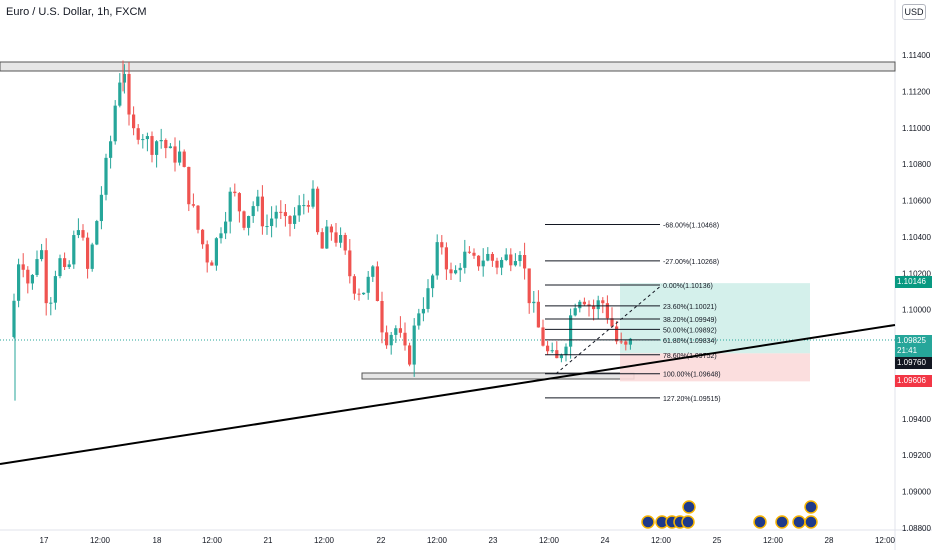 The height and width of the screenshot is (550, 932). Describe the element at coordinates (493, 540) in the screenshot. I see `time-tick-label: 23` at that location.